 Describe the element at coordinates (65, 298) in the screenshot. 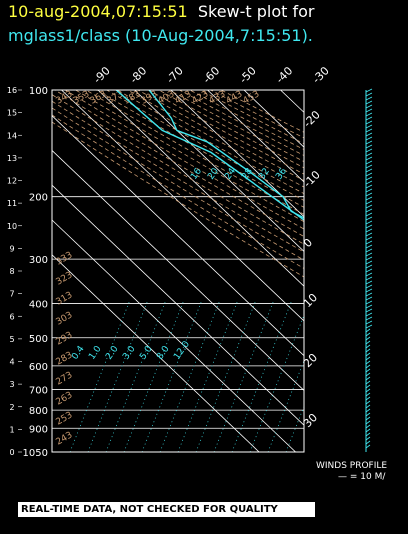

I see `dry-adiabat-label: 313` at that location.